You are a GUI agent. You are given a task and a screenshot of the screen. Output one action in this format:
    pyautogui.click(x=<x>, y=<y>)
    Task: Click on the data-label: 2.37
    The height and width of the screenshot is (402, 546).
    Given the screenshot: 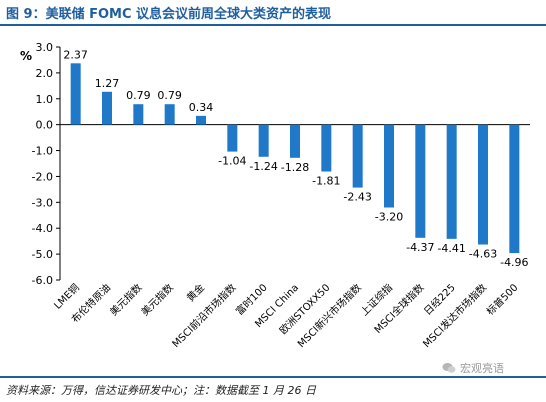 What is the action you would take?
    pyautogui.click(x=75, y=54)
    